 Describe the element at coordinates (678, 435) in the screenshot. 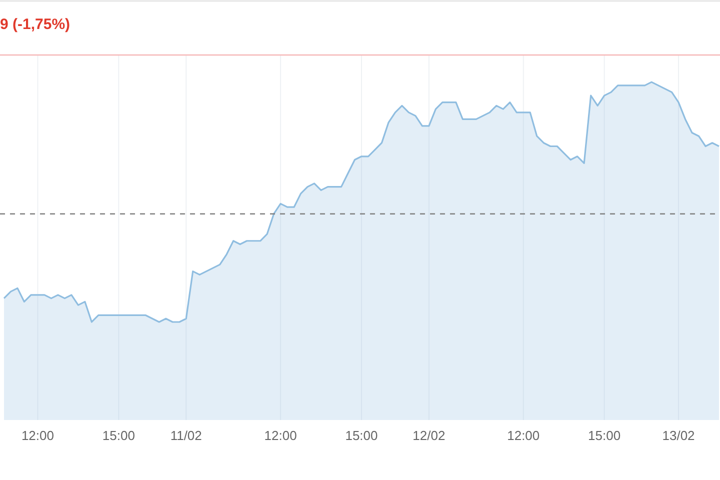

I see `x-tick-label: 13/02` at that location.